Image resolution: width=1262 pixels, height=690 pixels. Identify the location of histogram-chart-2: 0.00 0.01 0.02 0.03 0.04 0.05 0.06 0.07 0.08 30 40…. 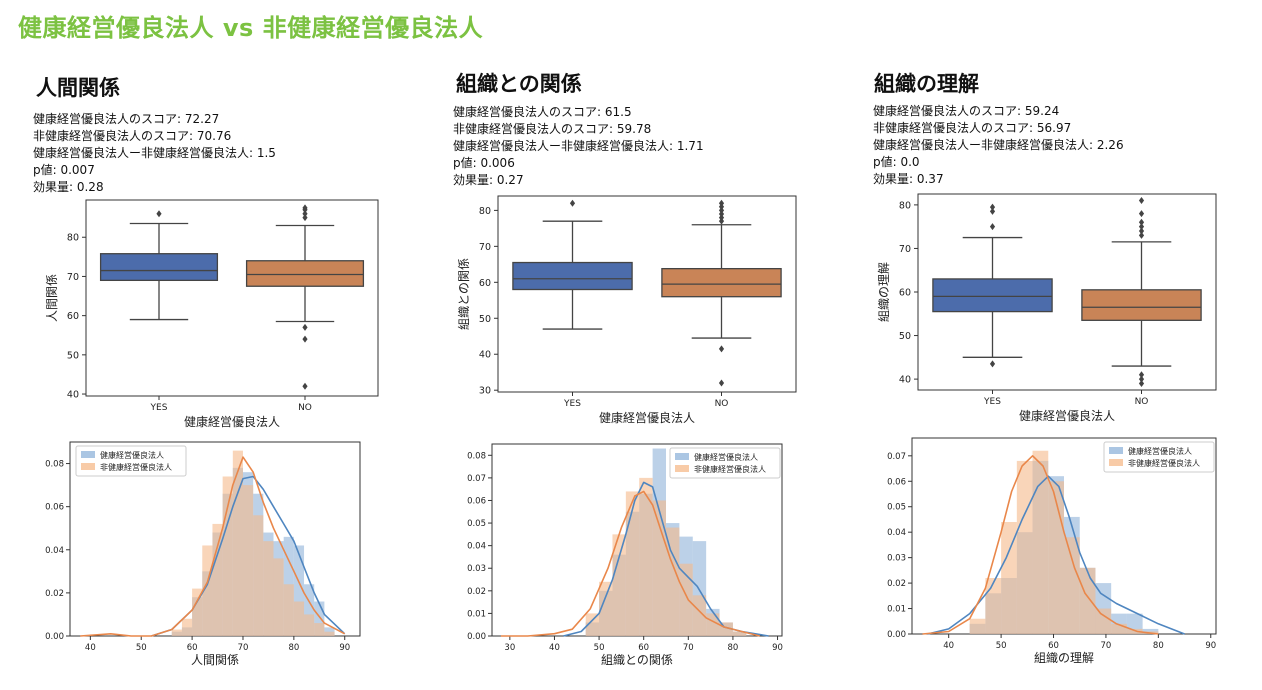
(625, 555).